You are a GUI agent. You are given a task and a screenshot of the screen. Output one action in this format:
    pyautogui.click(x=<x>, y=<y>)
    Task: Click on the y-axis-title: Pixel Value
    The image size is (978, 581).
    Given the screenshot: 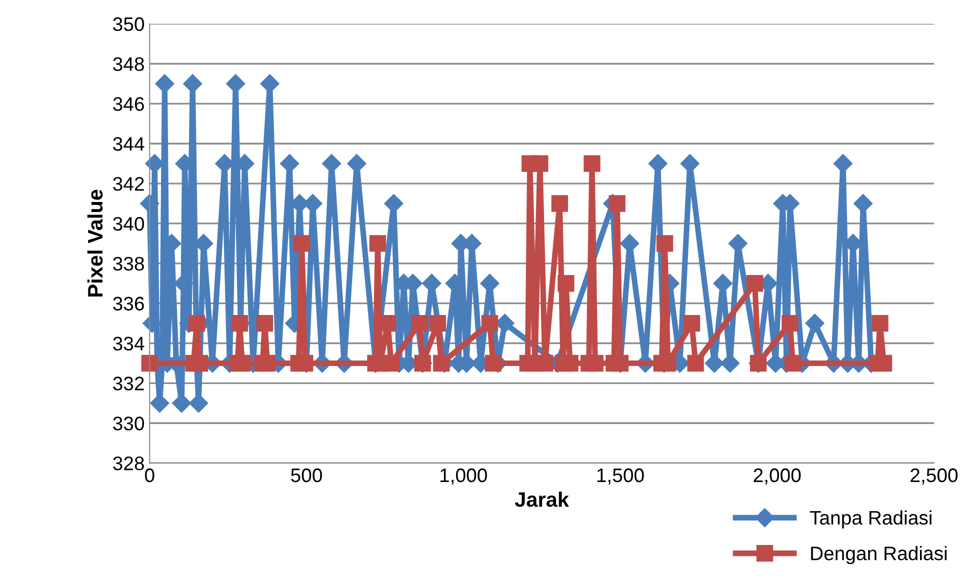 What is the action you would take?
    pyautogui.click(x=95, y=243)
    